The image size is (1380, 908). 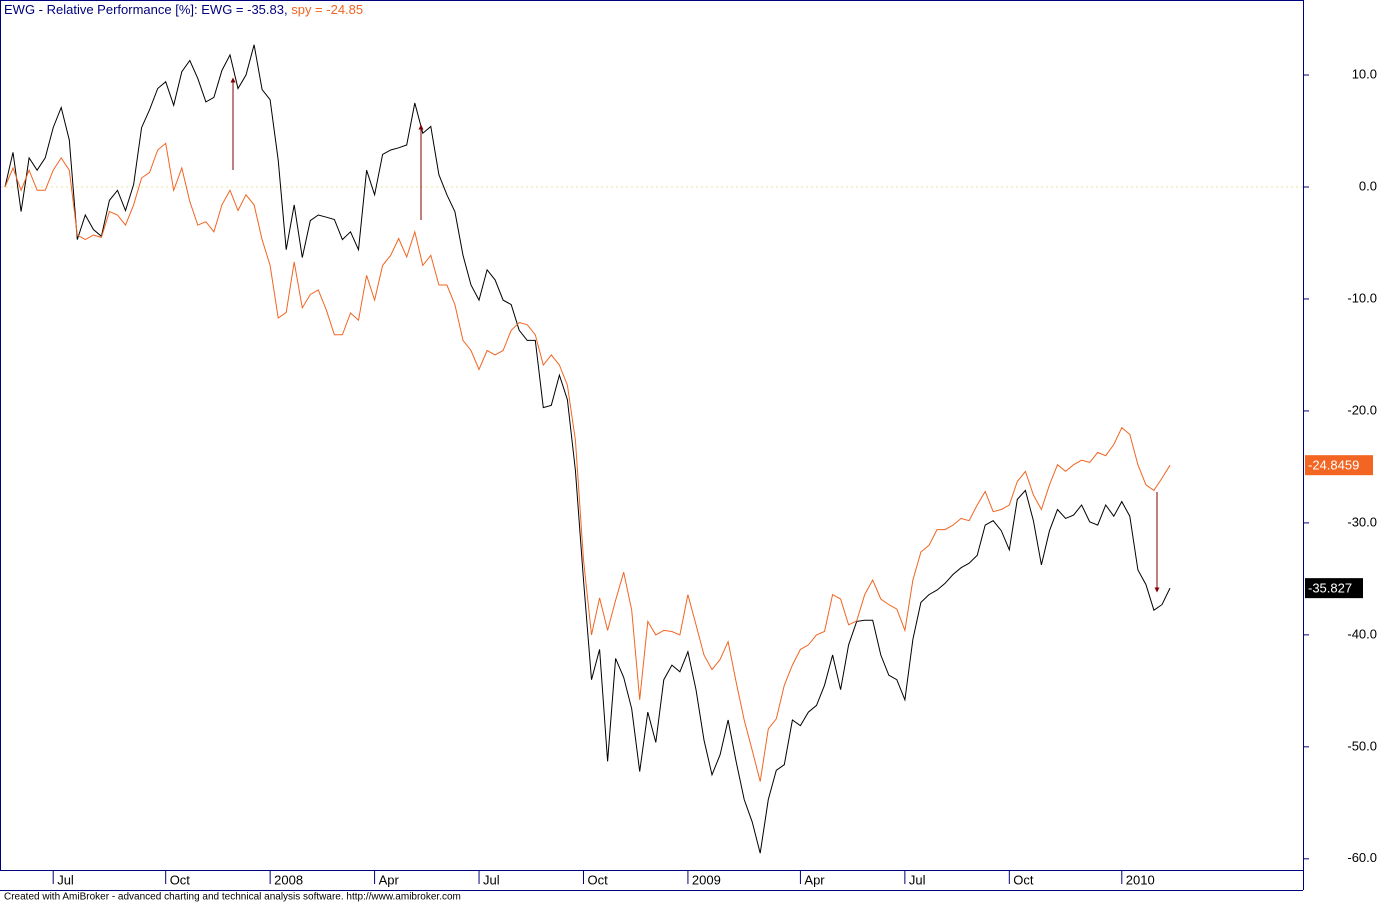 I want to click on y-tick-label: -60.0, so click(x=1362, y=857).